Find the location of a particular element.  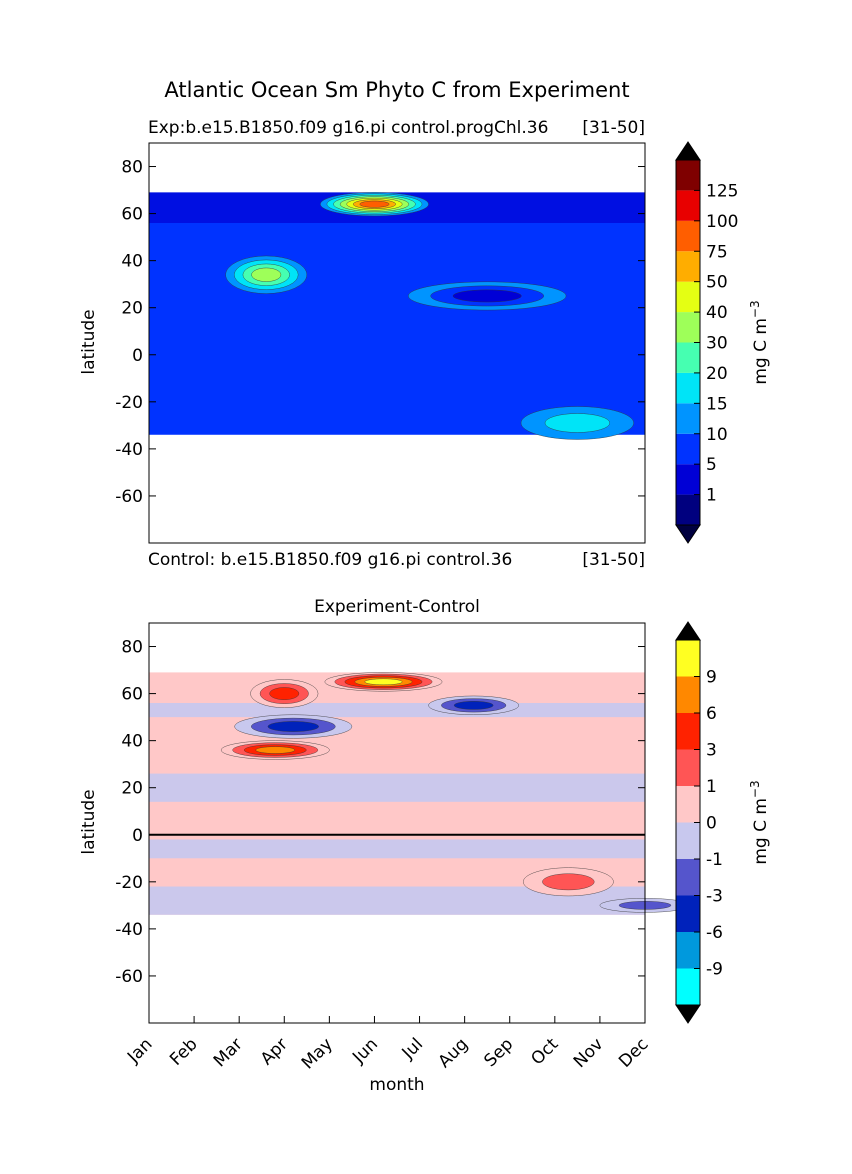

xtick-label: Aug is located at coordinates (454, 1053).